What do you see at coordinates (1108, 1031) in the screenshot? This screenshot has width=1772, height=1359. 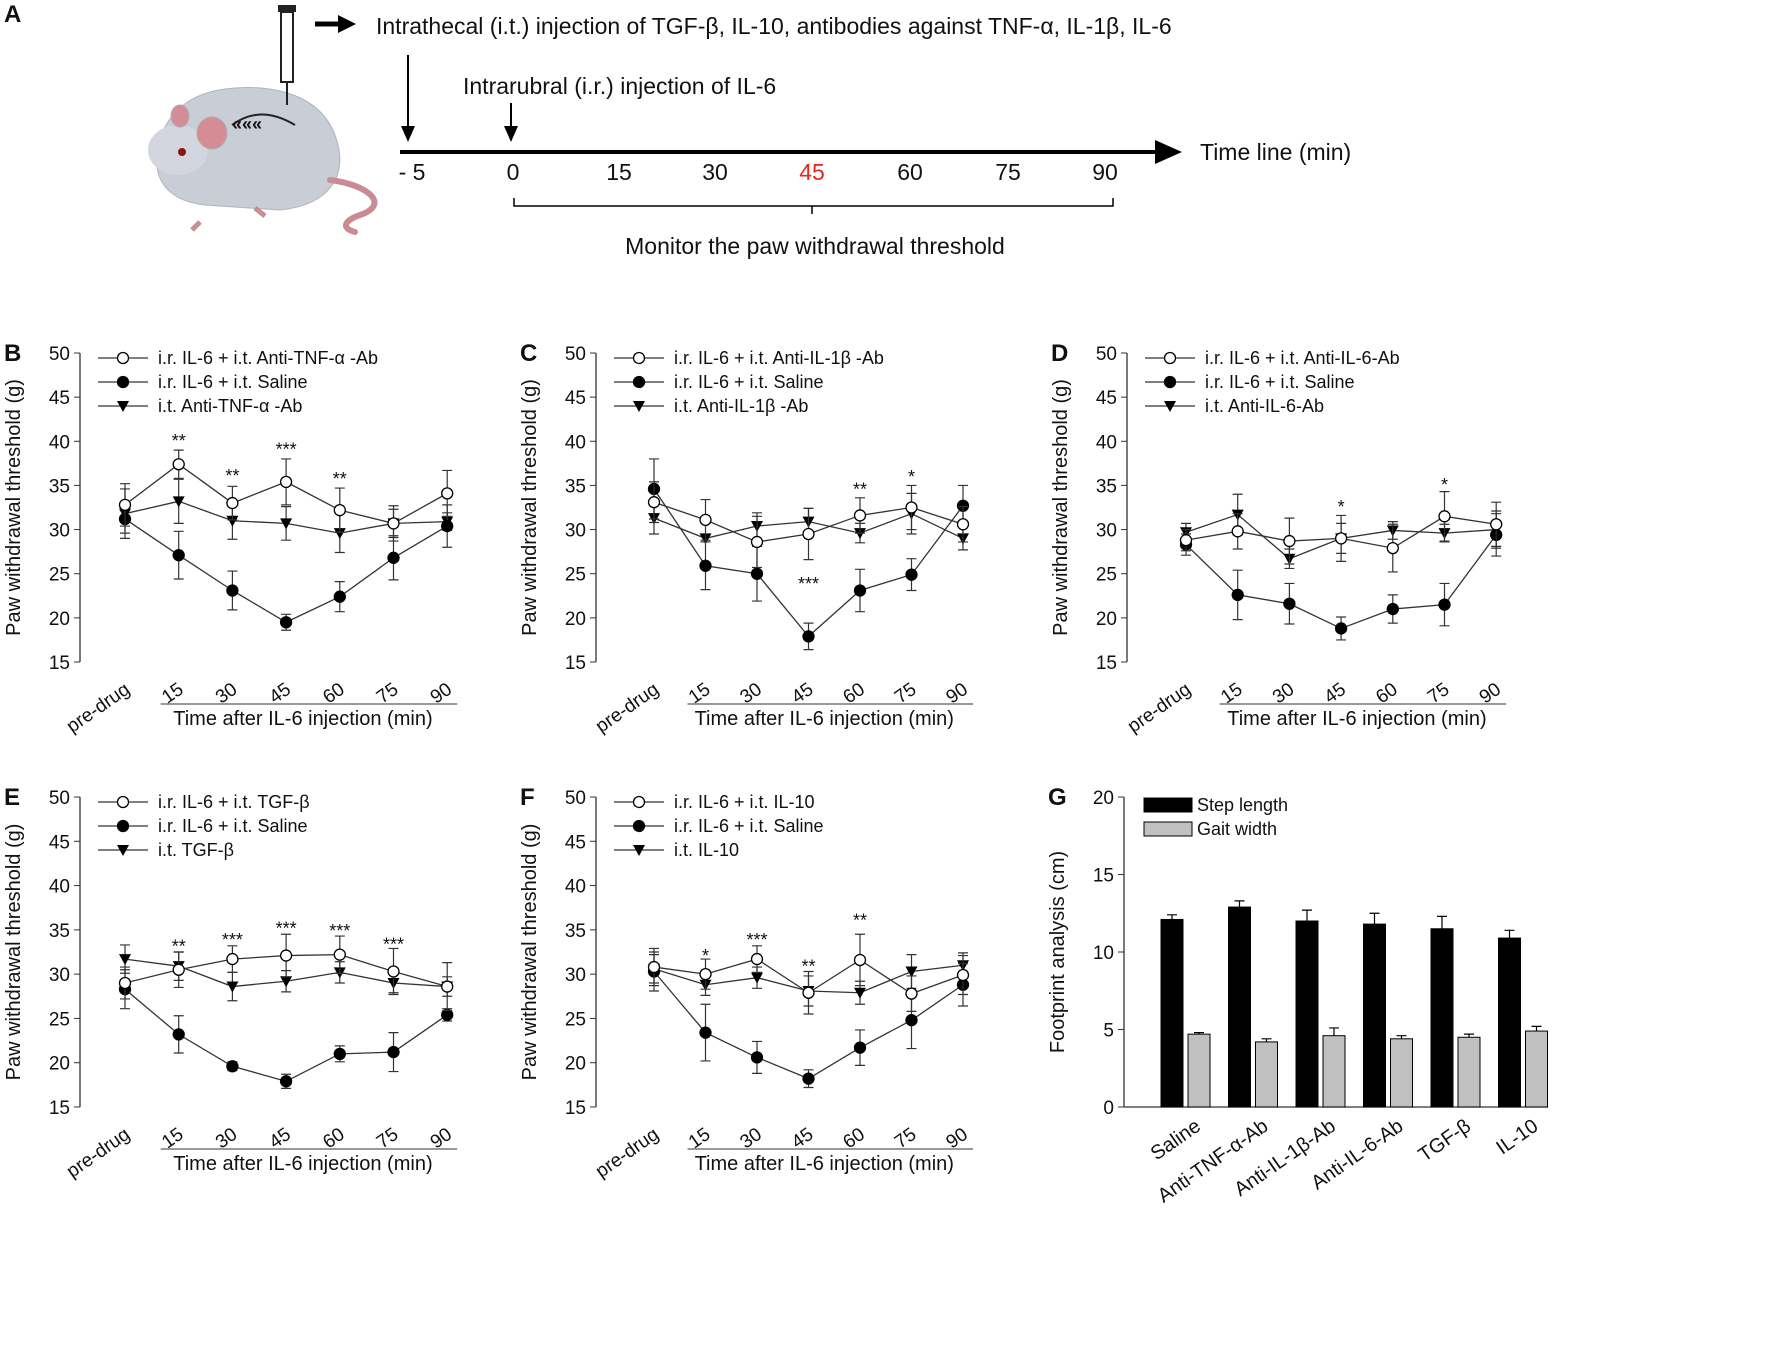 I see `y-tick-label: 5` at bounding box center [1108, 1031].